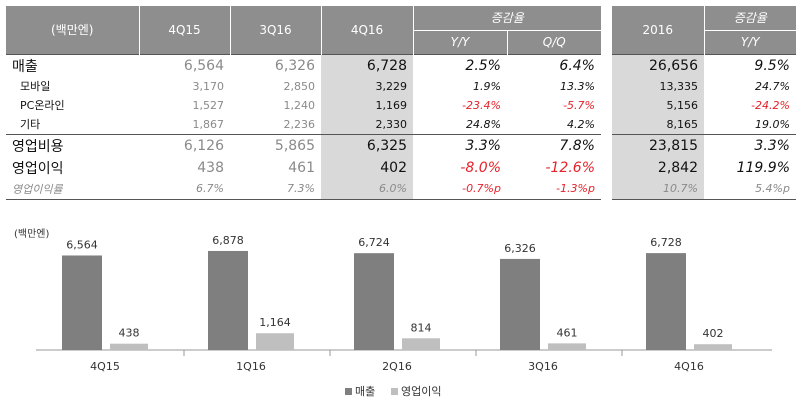 The image size is (800, 402). What do you see at coordinates (749, 18) in the screenshot?
I see `annual-change-header: 증감율` at bounding box center [749, 18].